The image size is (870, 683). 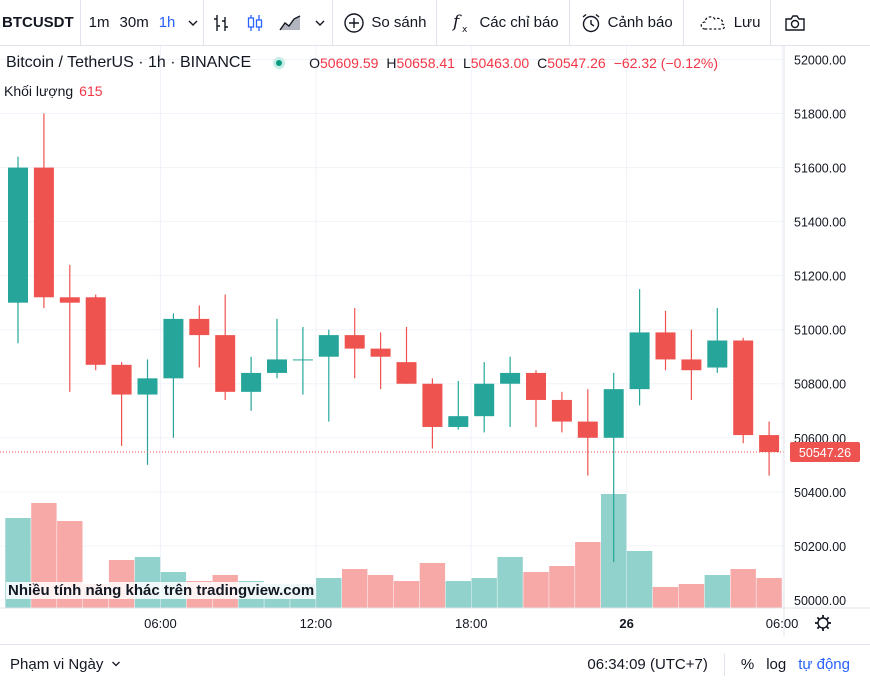 What do you see at coordinates (435, 619) in the screenshot?
I see `time-axis: 06:00 12:00 18:00 26 06:00` at bounding box center [435, 619].